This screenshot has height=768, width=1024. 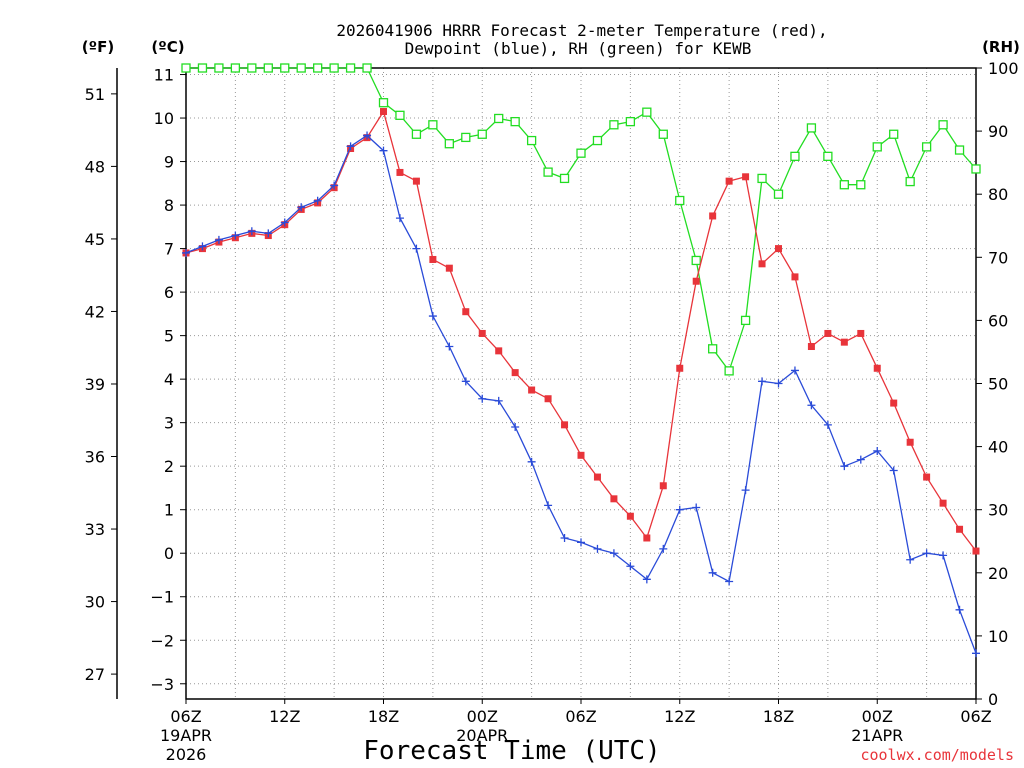 I want to click on celsius-tick-label: 10, so click(x=164, y=118).